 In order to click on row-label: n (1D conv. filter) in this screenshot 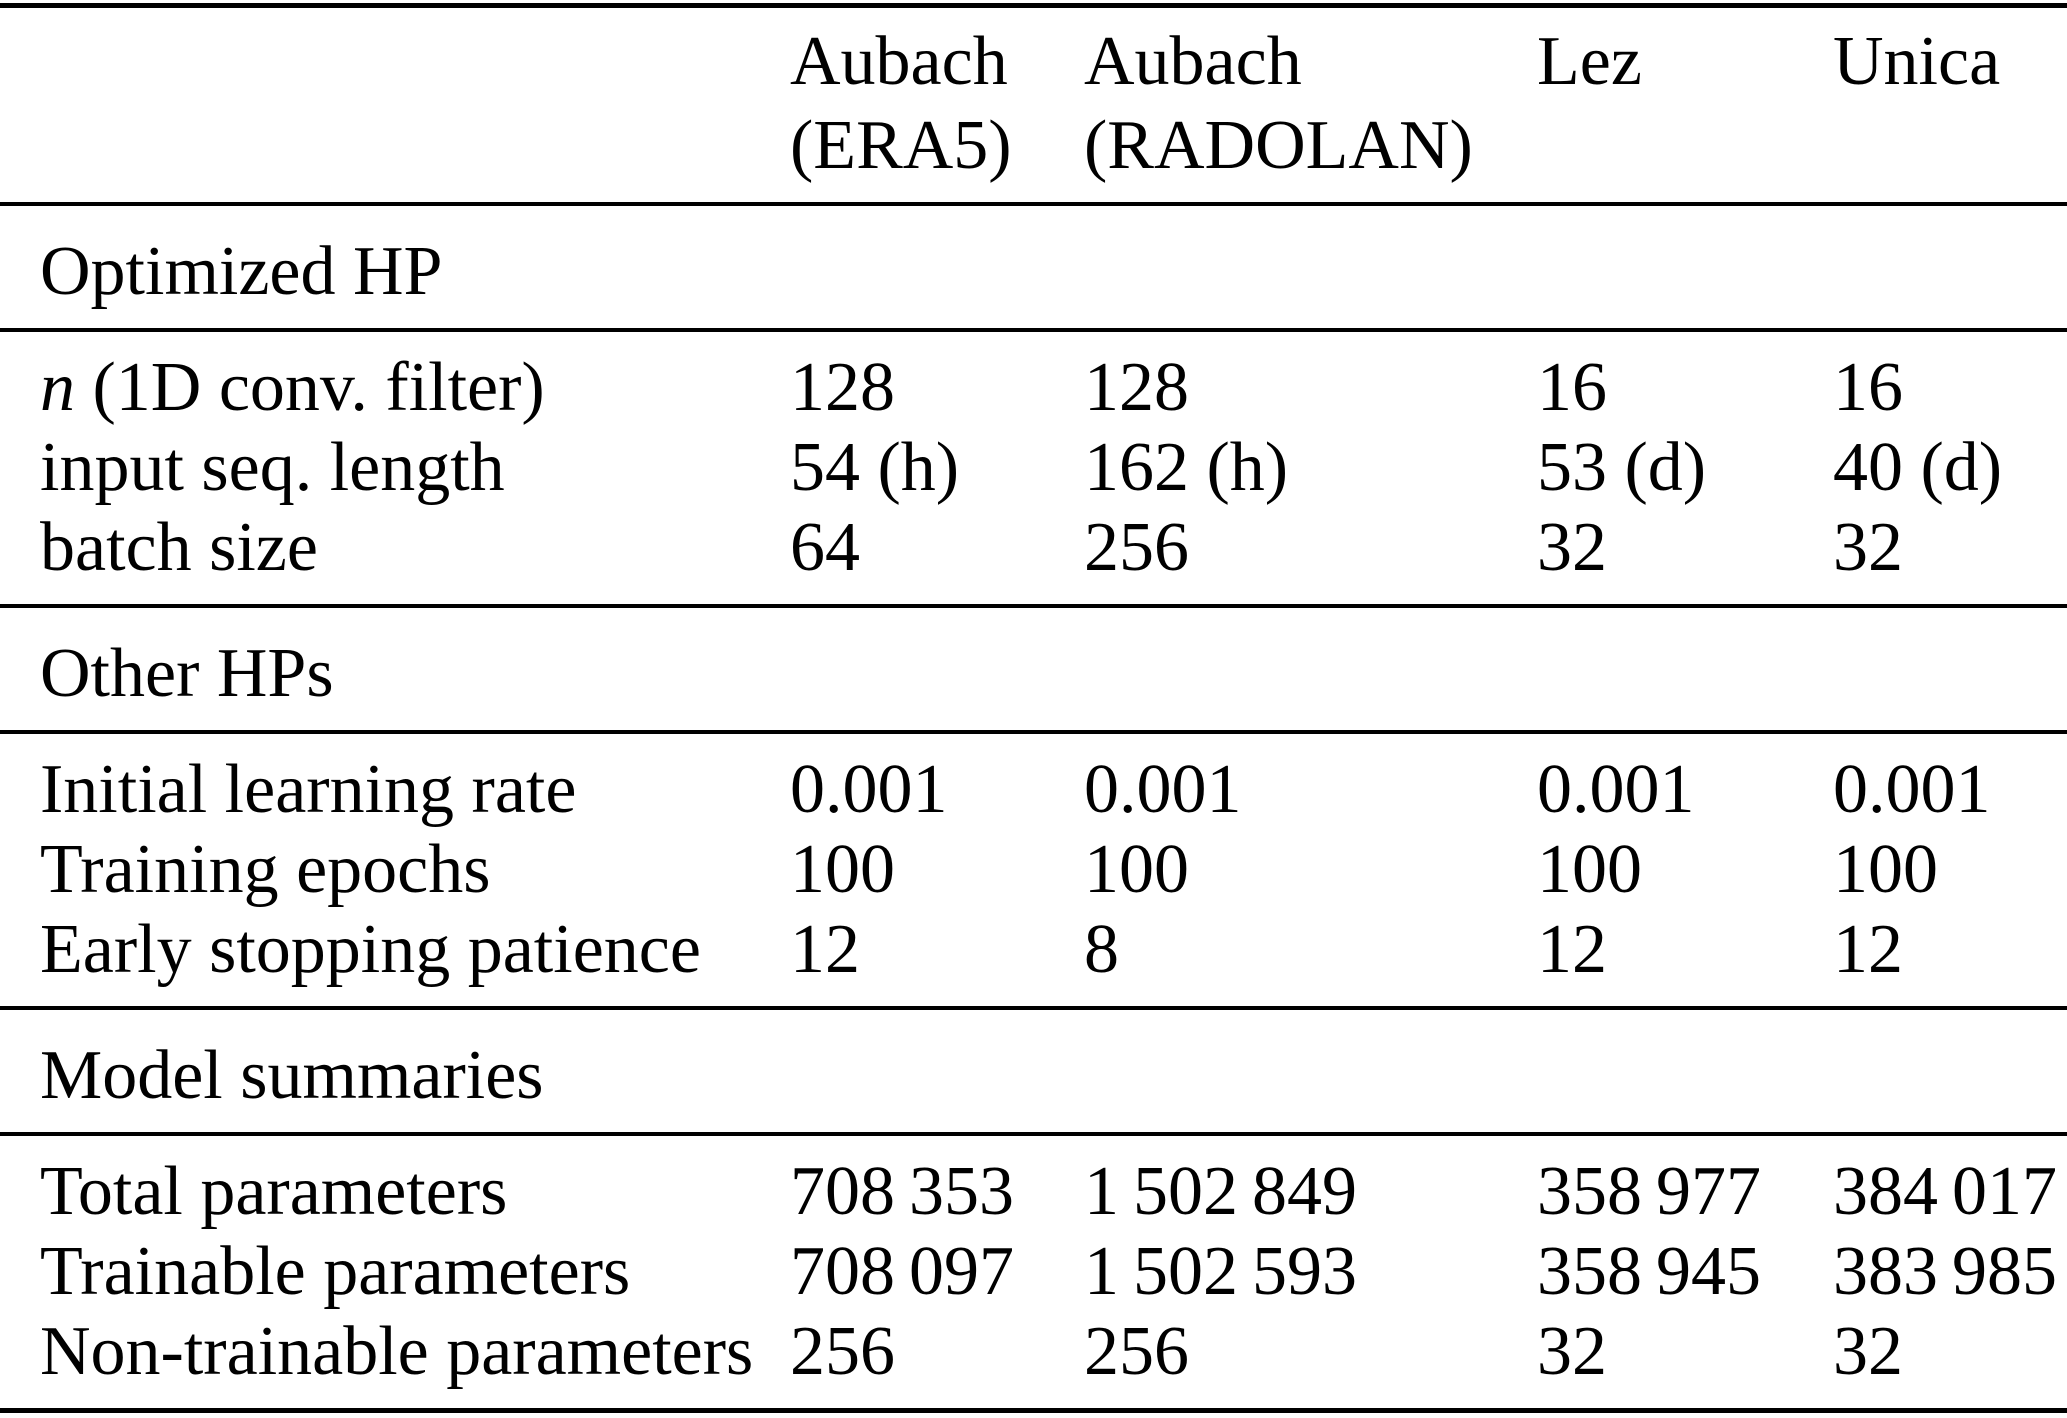, I will do `click(415, 388)`.